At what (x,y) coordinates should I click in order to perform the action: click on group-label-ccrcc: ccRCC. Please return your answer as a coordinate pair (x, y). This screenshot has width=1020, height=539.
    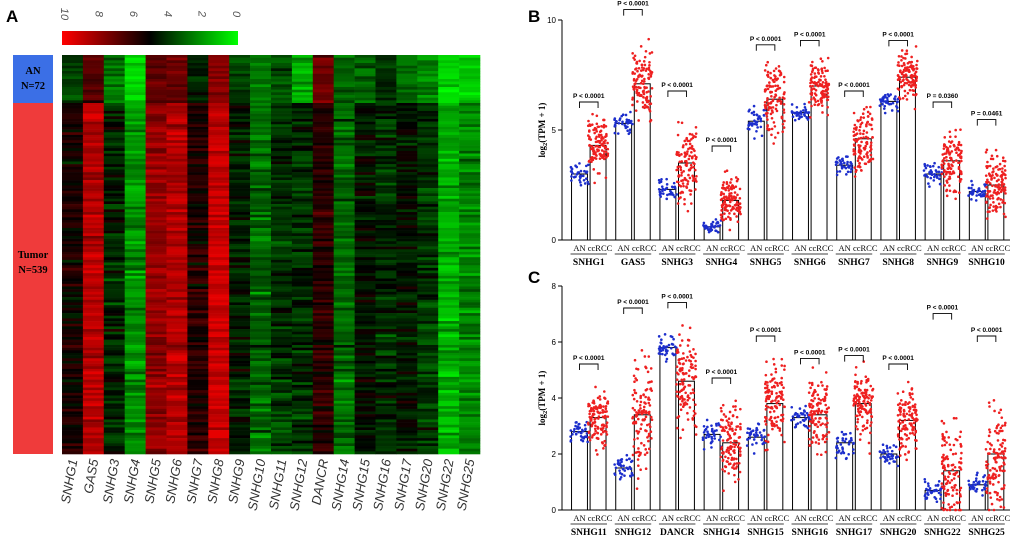
    Looking at the image, I should click on (777, 248).